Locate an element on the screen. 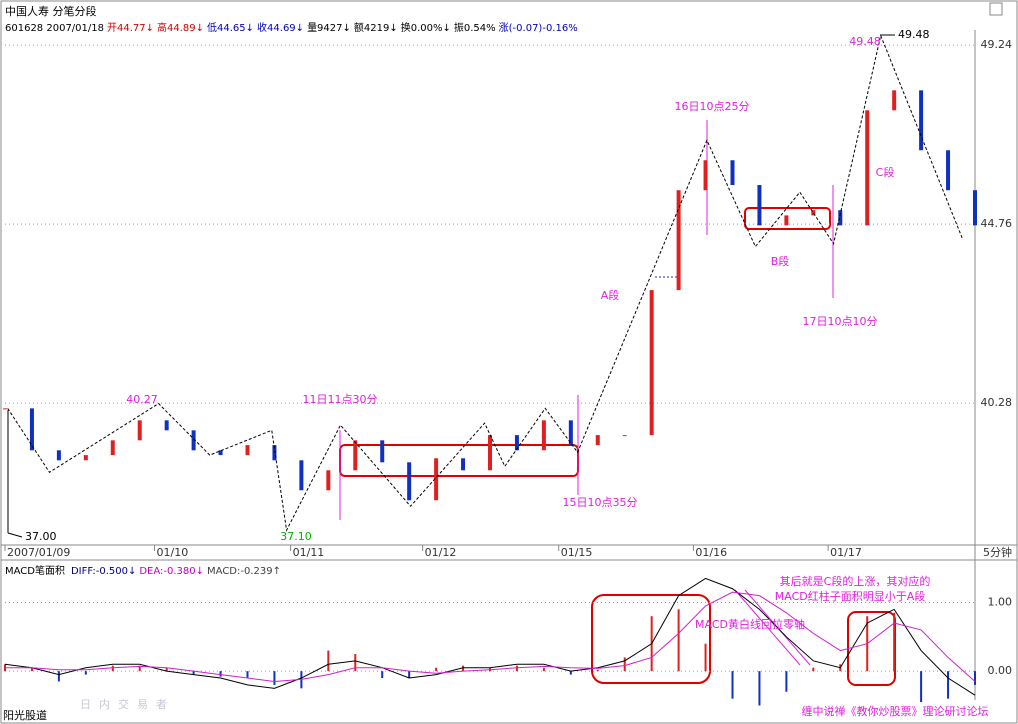 This screenshot has width=1018, height=724. x-tick-label: 01/15 is located at coordinates (577, 552).